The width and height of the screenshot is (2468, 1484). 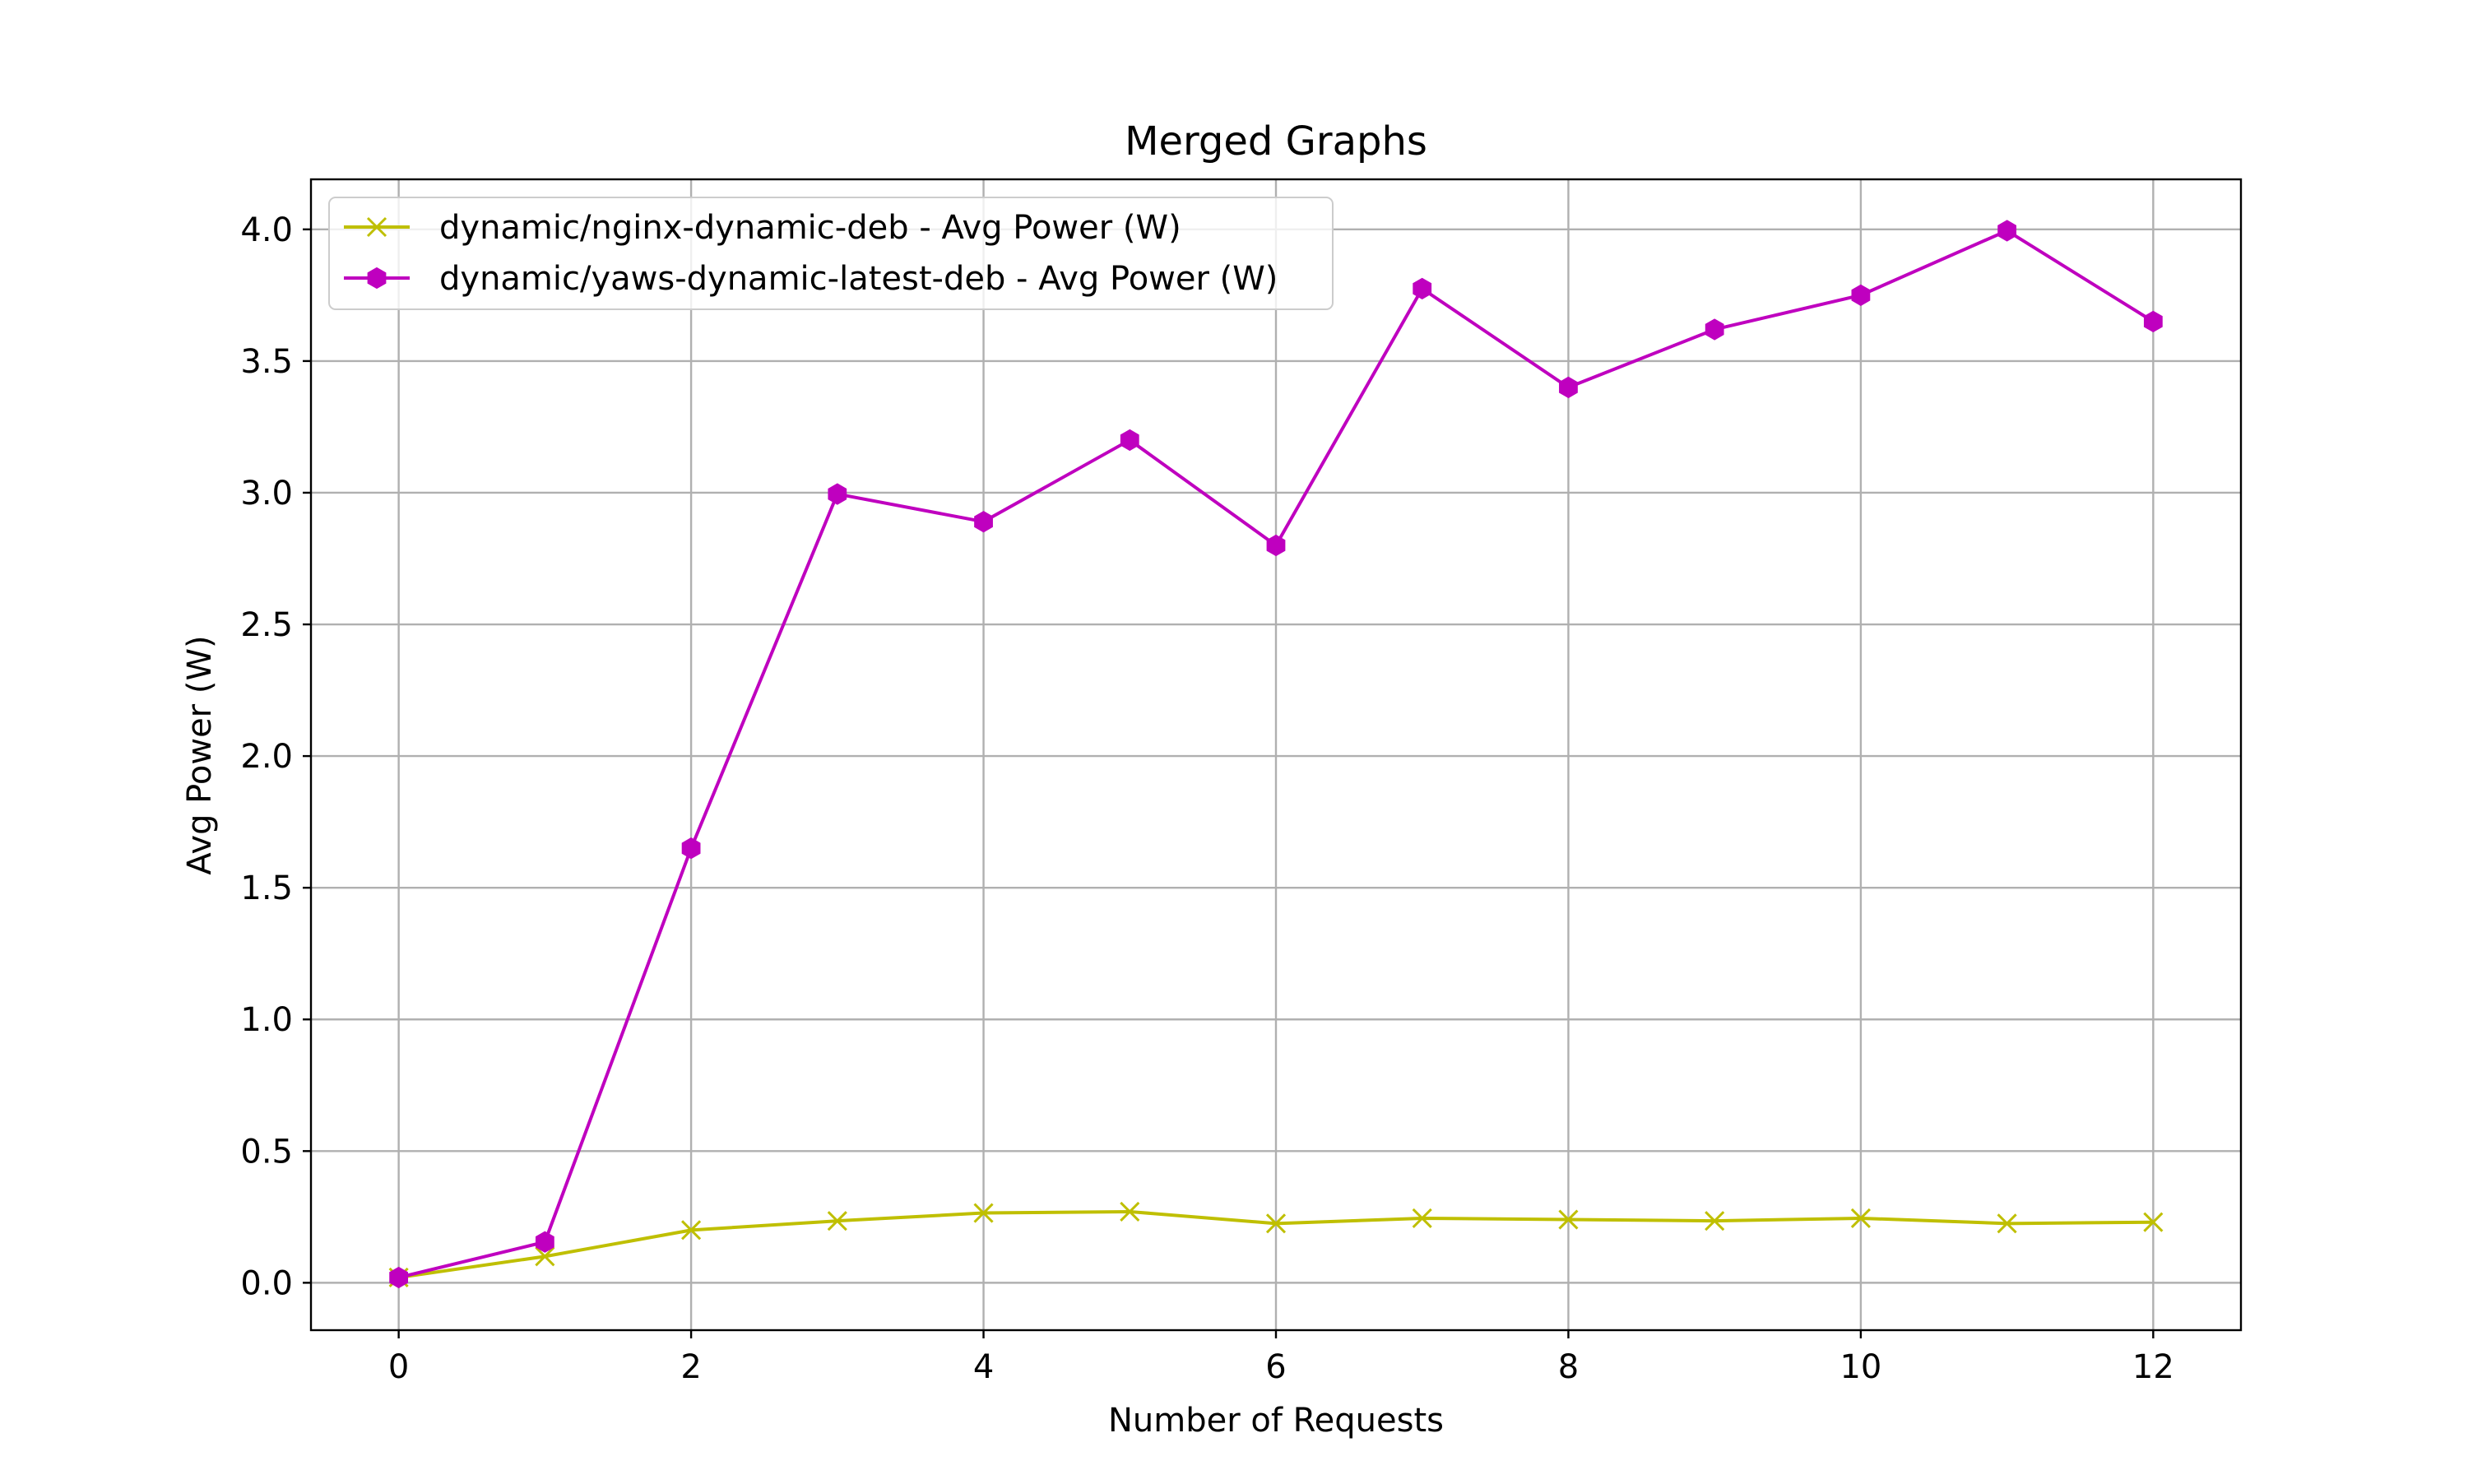 What do you see at coordinates (266, 888) in the screenshot?
I see `y-tick-label: 1.5` at bounding box center [266, 888].